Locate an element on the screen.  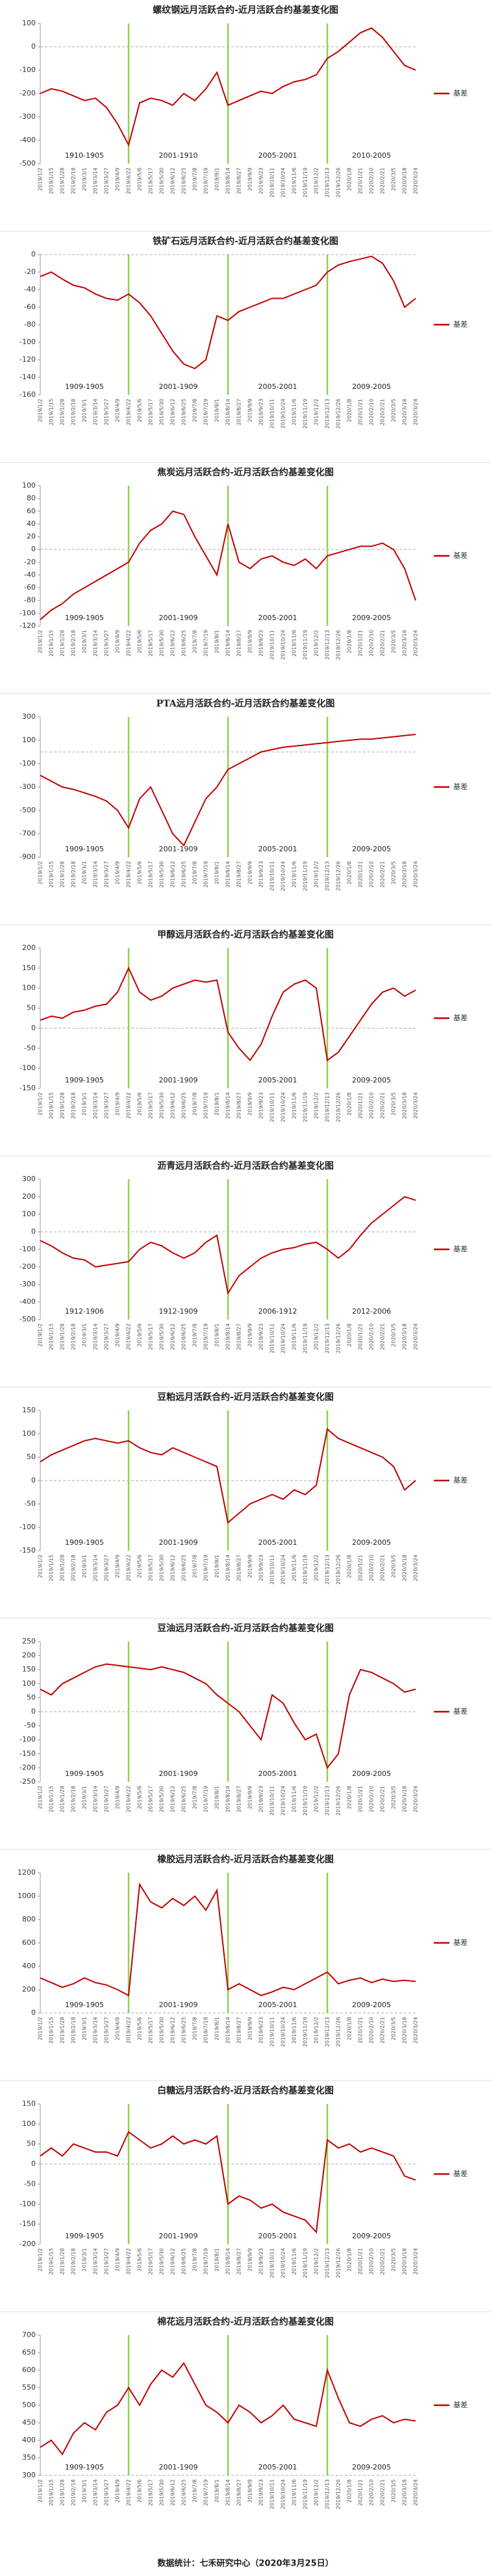
x-tick-label: 2019/11/19 is located at coordinates (305, 1107).